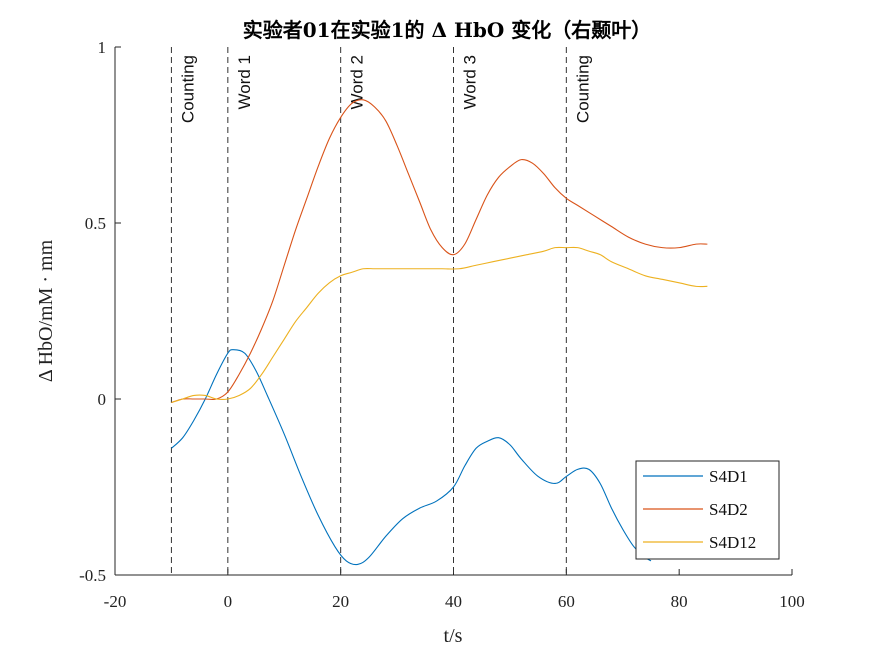 The height and width of the screenshot is (656, 875). I want to click on chart-title: 实验者01在实验1的 Δ HbO 变化（右颞叶）, so click(447, 30).